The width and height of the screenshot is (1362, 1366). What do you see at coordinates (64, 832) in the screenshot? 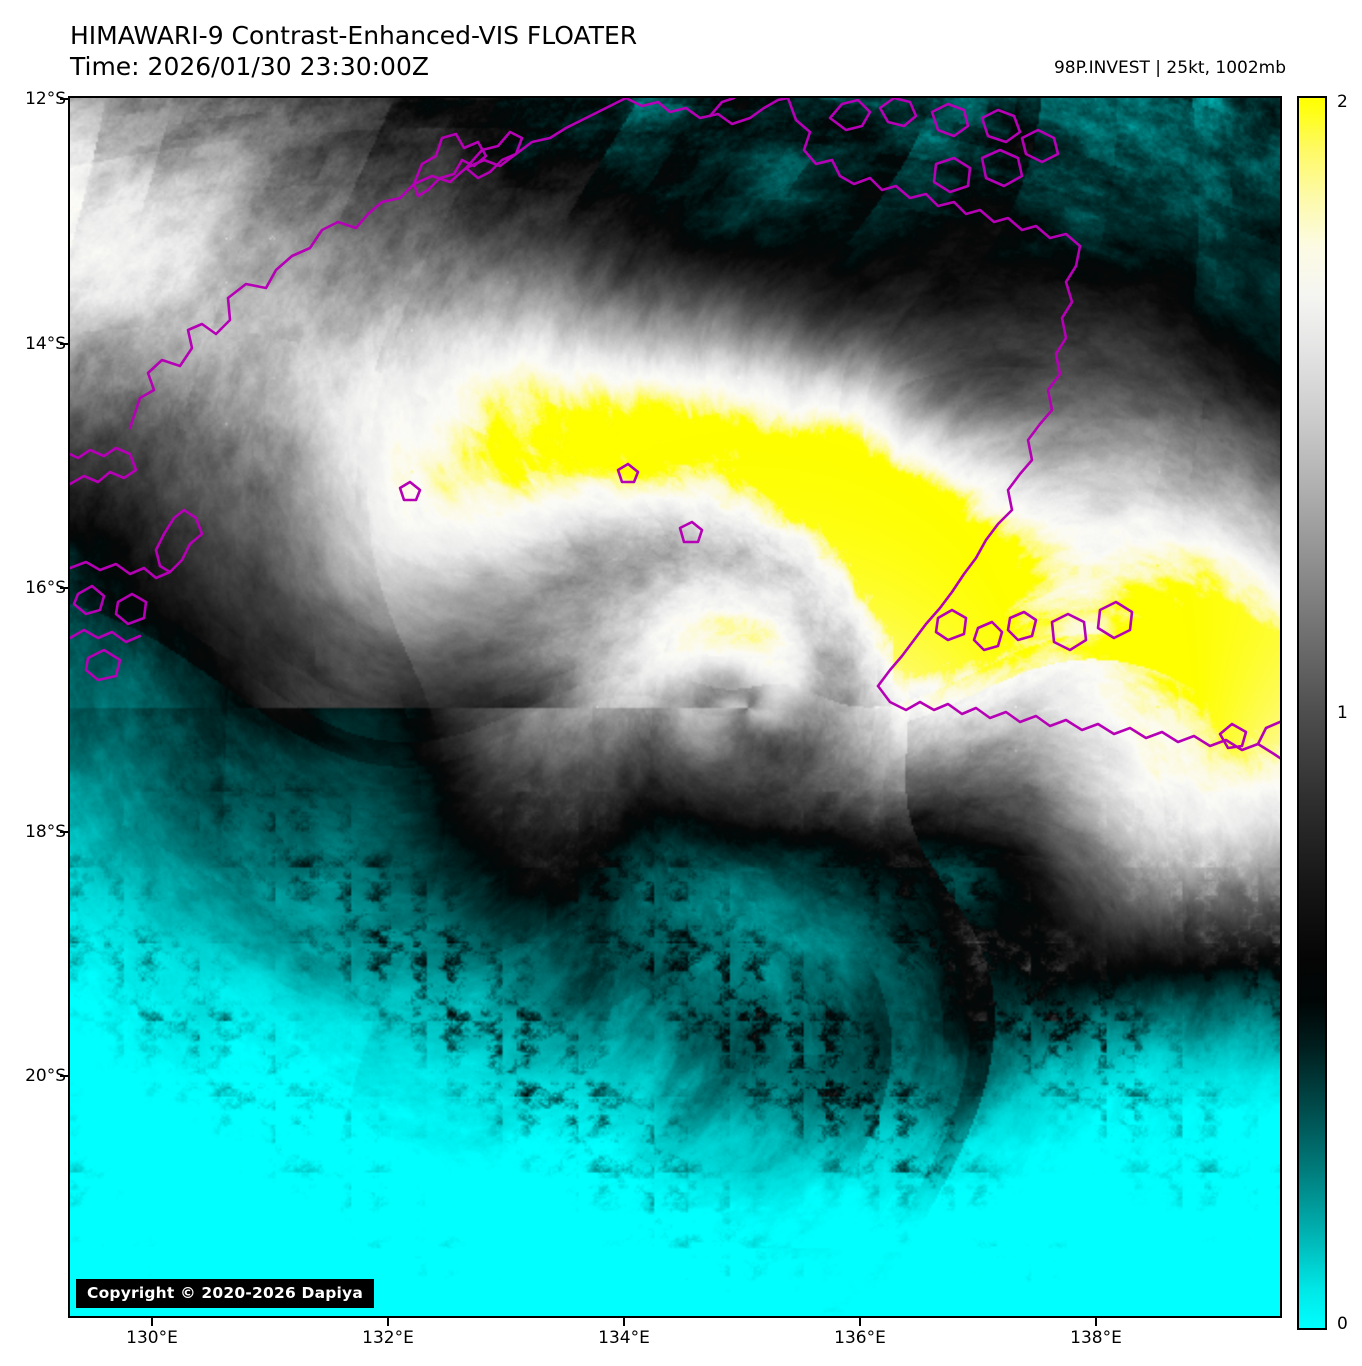
I see `ytick-mark-18s` at bounding box center [64, 832].